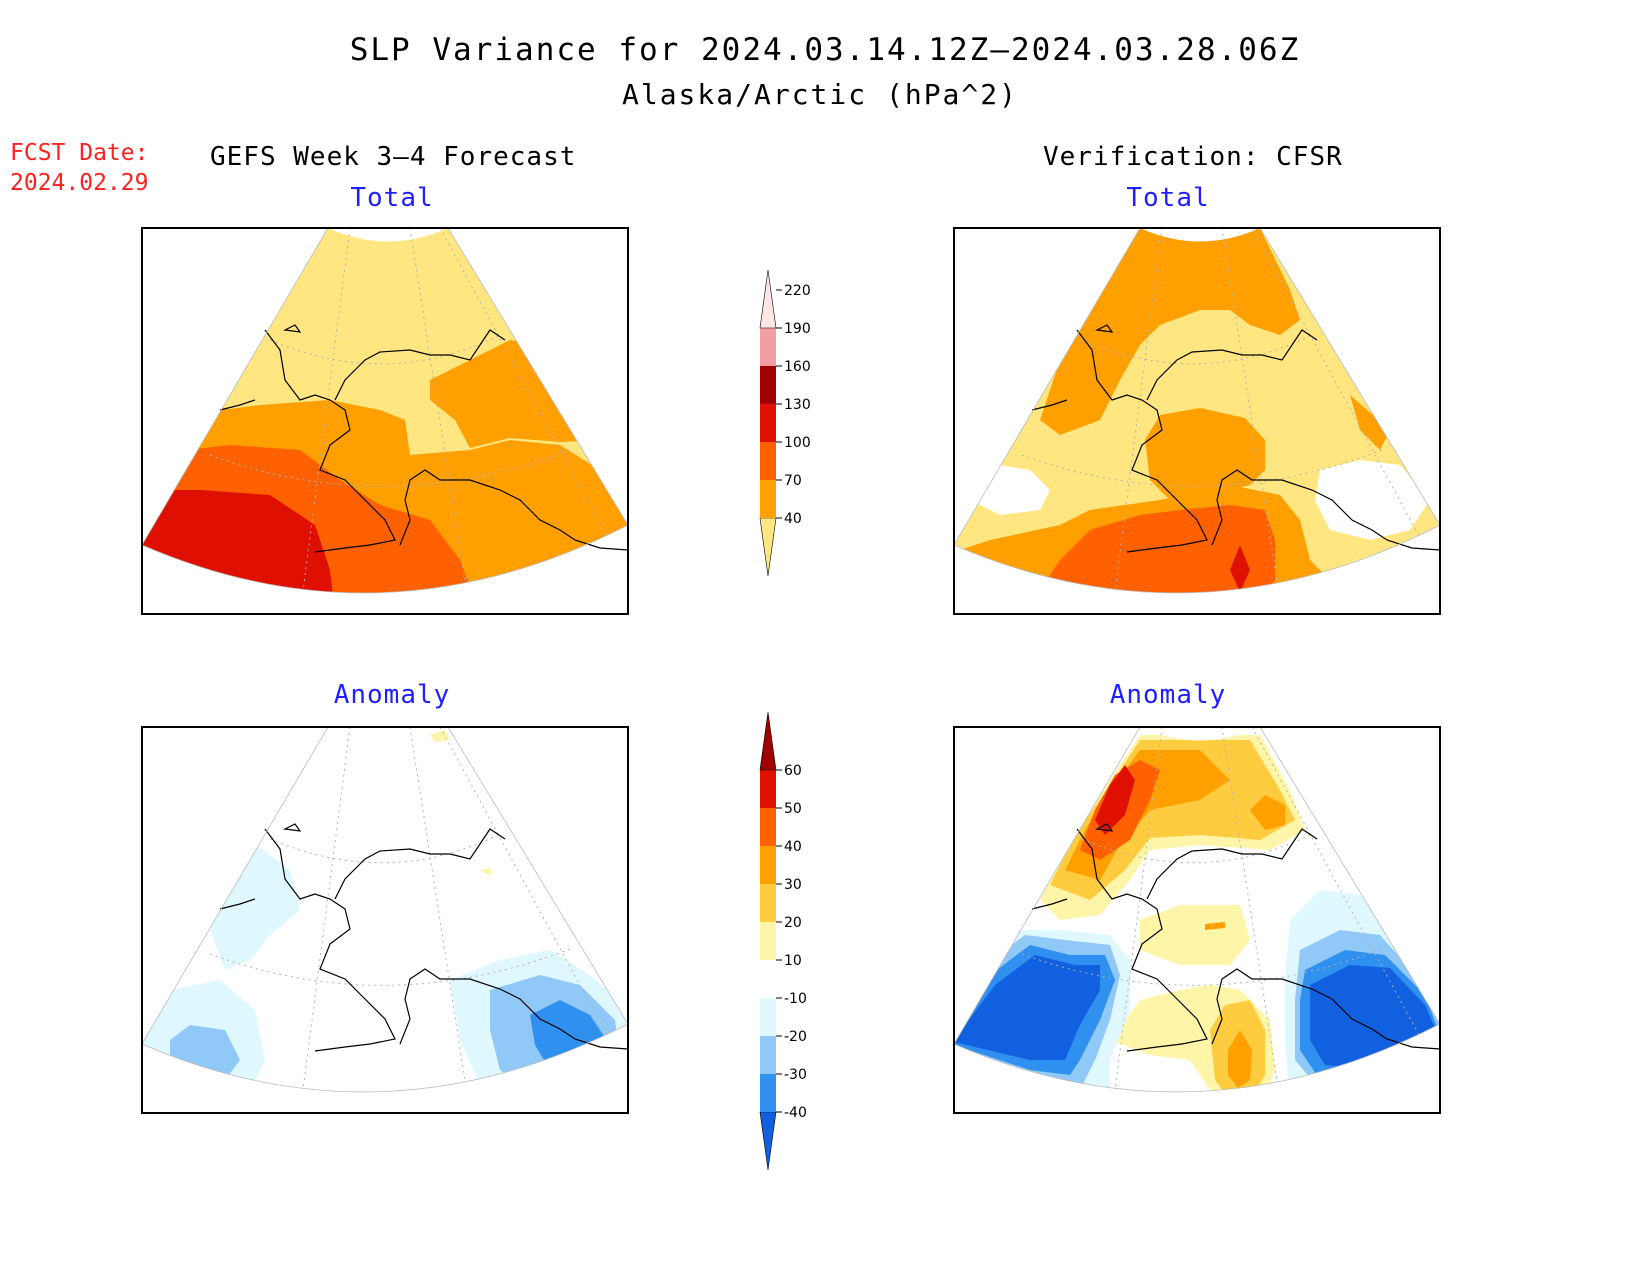 This screenshot has height=1275, width=1650. I want to click on verification-total-map, so click(1197, 421).